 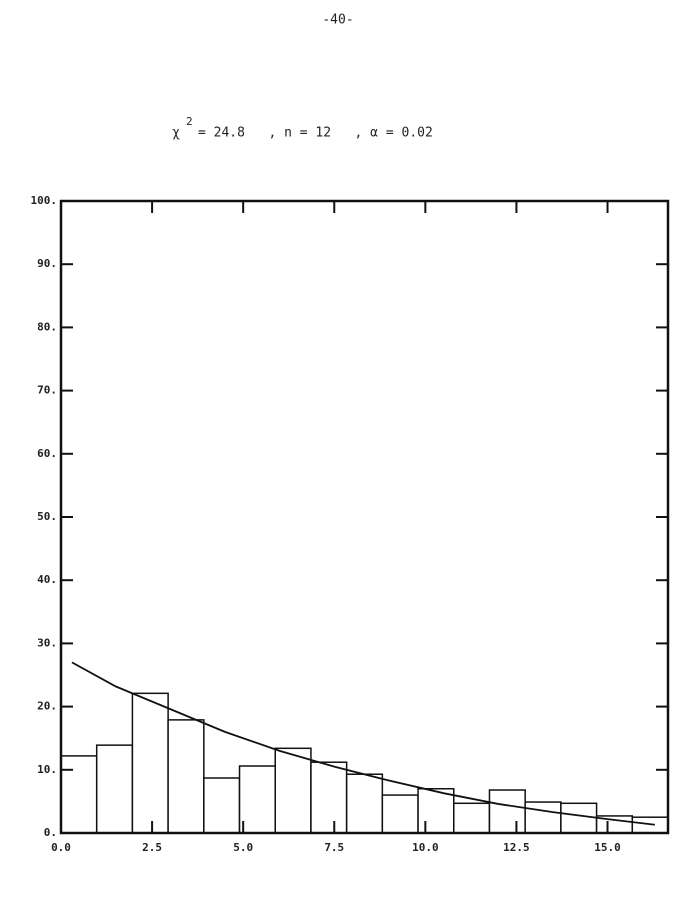 I want to click on title-symbol: χ, so click(x=176, y=133).